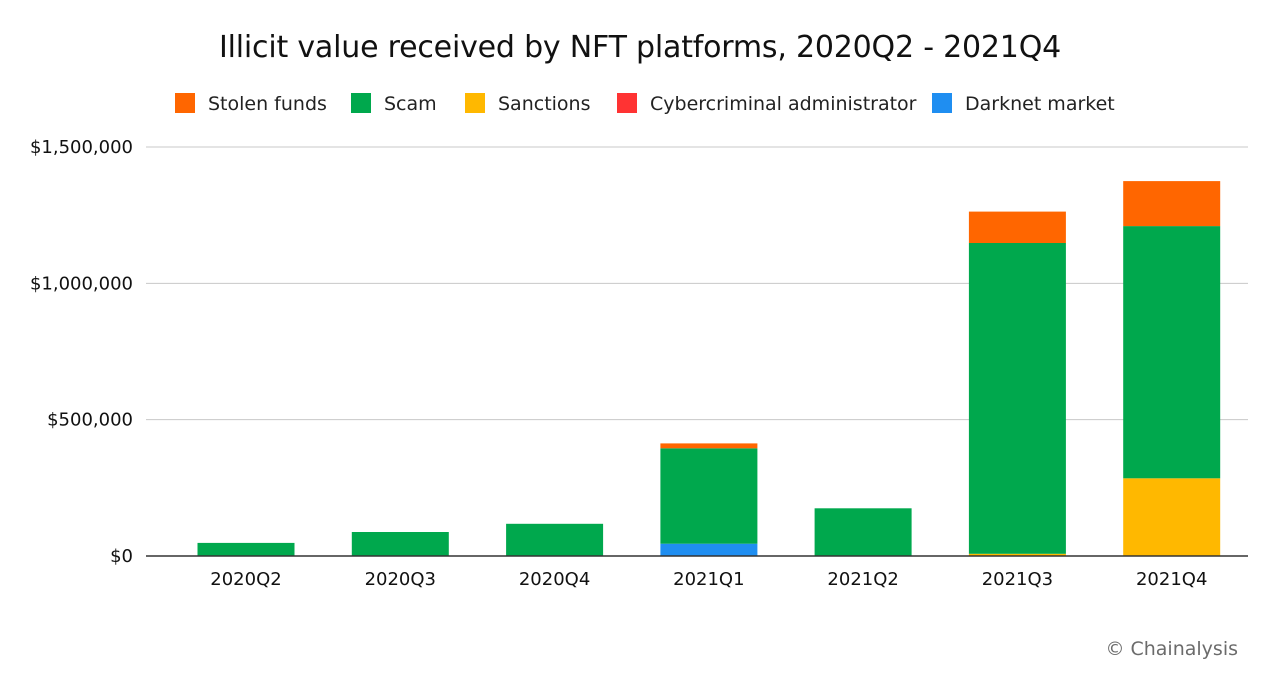 The height and width of the screenshot is (684, 1280). I want to click on x-tick-label: 2021Q1, so click(708, 579).